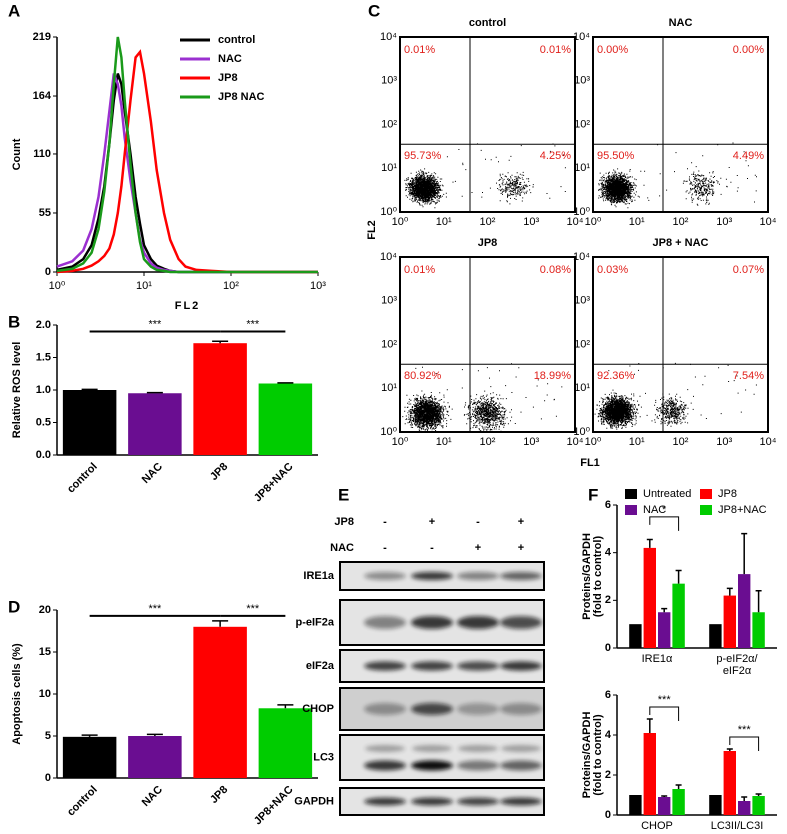 Image resolution: width=787 pixels, height=834 pixels. Describe the element at coordinates (385, 522) in the screenshot. I see `treatment-sign: -` at that location.